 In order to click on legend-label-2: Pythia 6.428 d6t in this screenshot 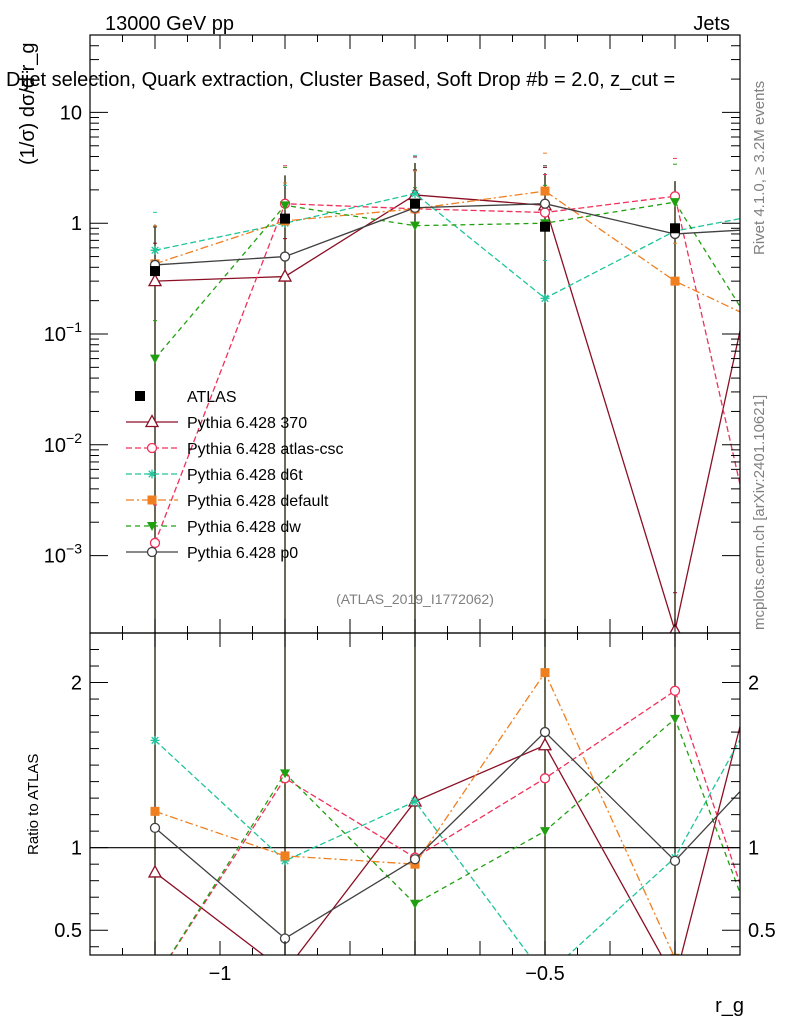, I will do `click(245, 475)`.